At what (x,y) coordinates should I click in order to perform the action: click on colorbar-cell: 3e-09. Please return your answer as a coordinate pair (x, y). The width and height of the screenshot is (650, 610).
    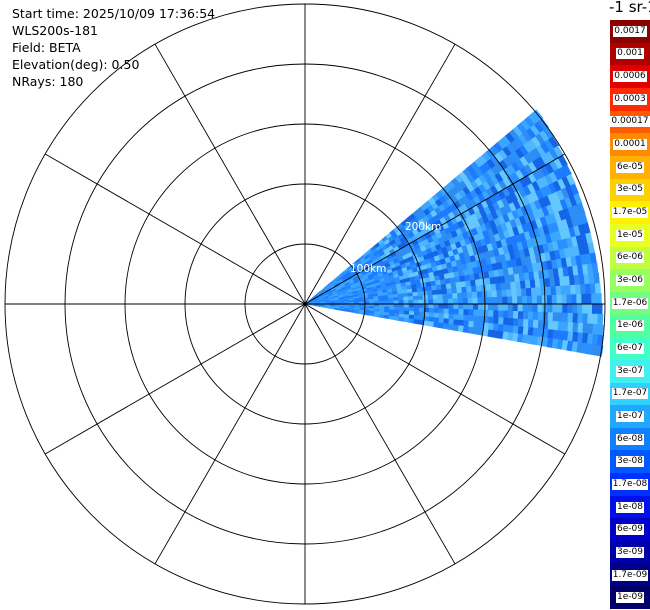
    Looking at the image, I should click on (630, 552).